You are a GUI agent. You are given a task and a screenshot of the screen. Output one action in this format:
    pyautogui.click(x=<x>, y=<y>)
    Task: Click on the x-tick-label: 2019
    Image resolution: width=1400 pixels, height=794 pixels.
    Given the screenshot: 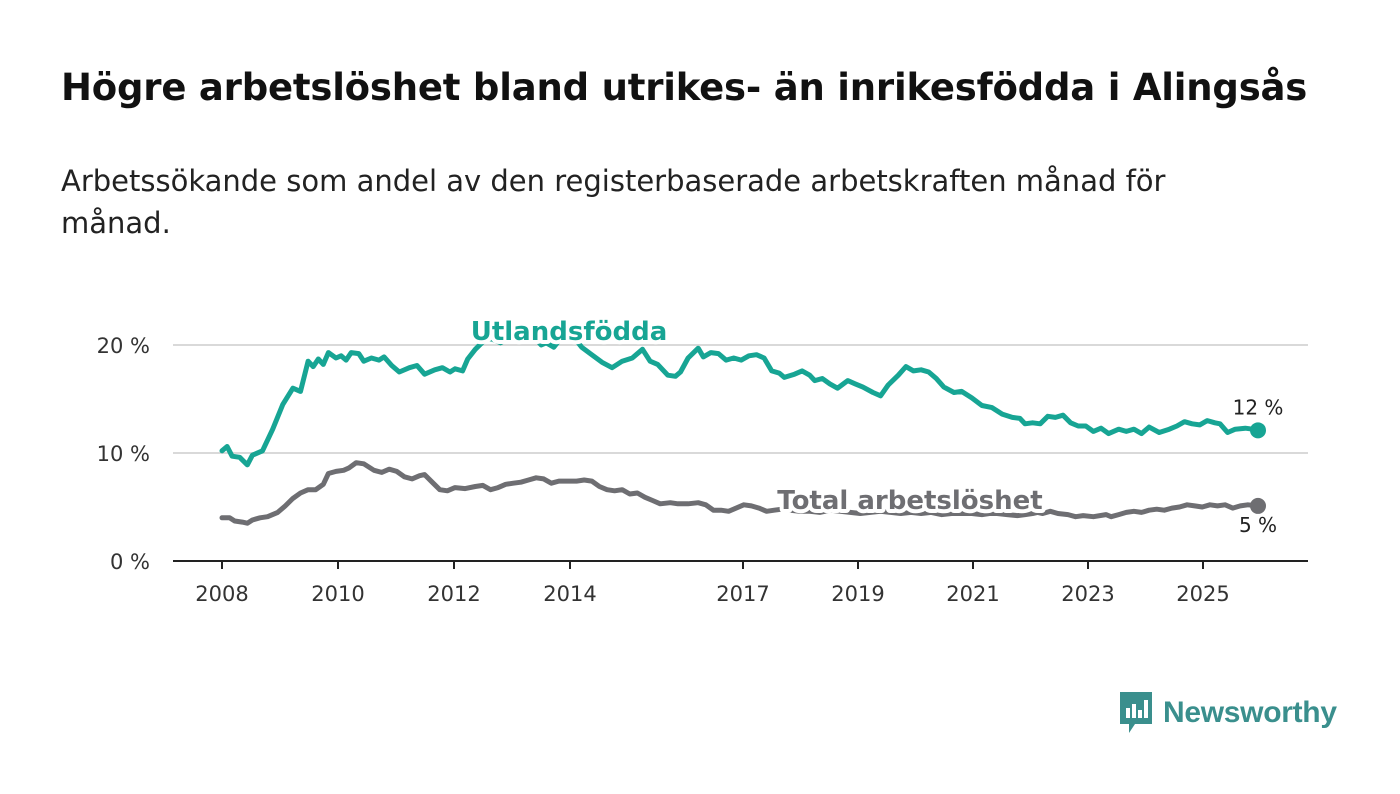 What is the action you would take?
    pyautogui.click(x=857, y=594)
    